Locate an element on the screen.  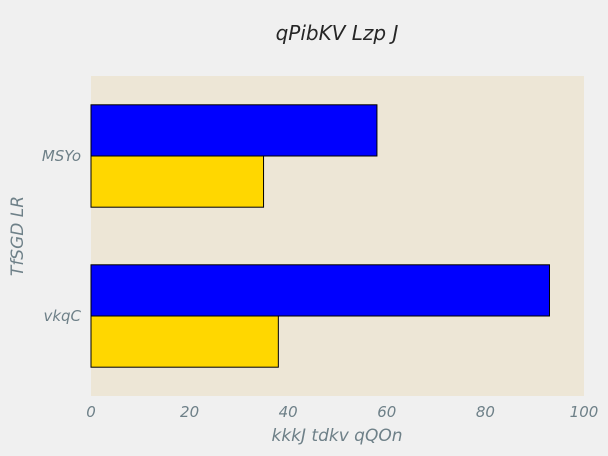
y-tick-label: MSYo is located at coordinates (61, 156).